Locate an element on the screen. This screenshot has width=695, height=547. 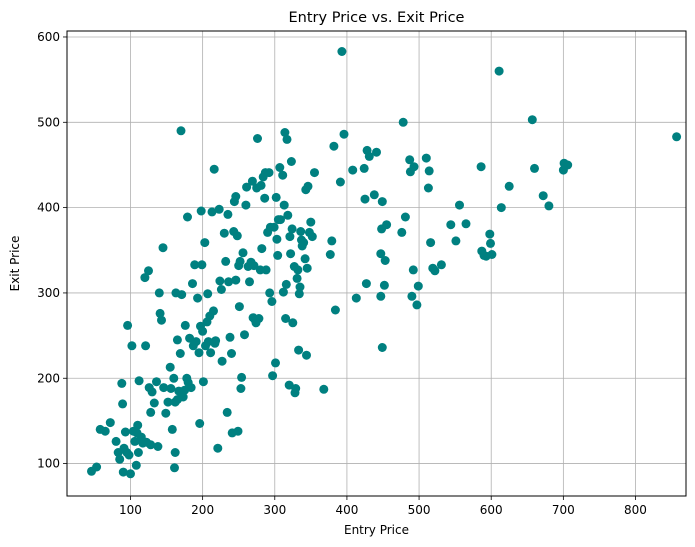
y-tick-label: 200 is located at coordinates (48, 378).